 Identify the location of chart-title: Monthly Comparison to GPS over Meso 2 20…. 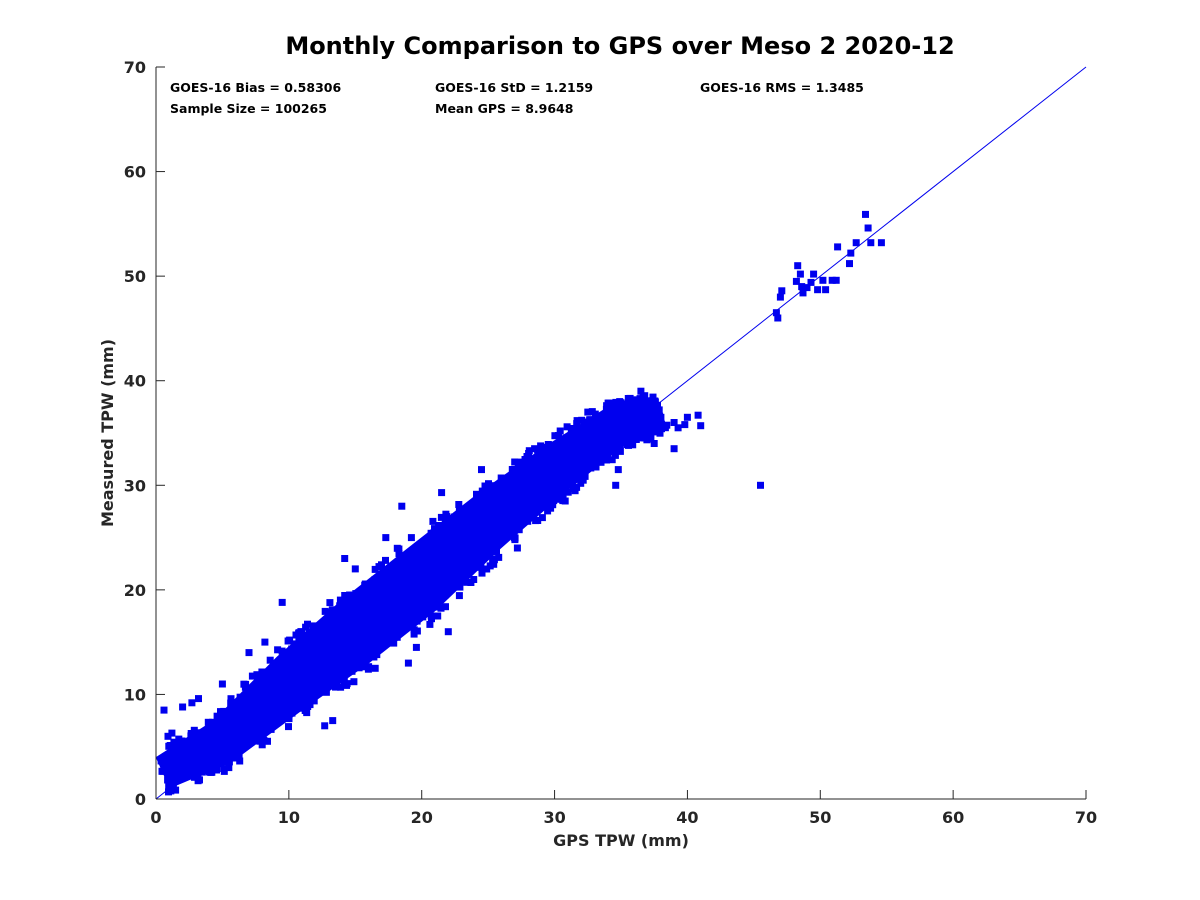
(619, 46).